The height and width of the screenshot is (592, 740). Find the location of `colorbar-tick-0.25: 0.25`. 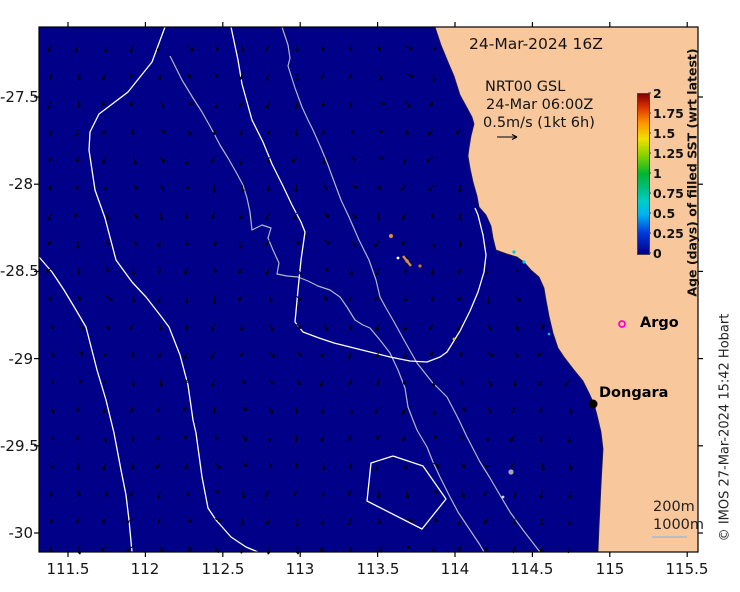

colorbar-tick-0.25: 0.25 is located at coordinates (668, 233).